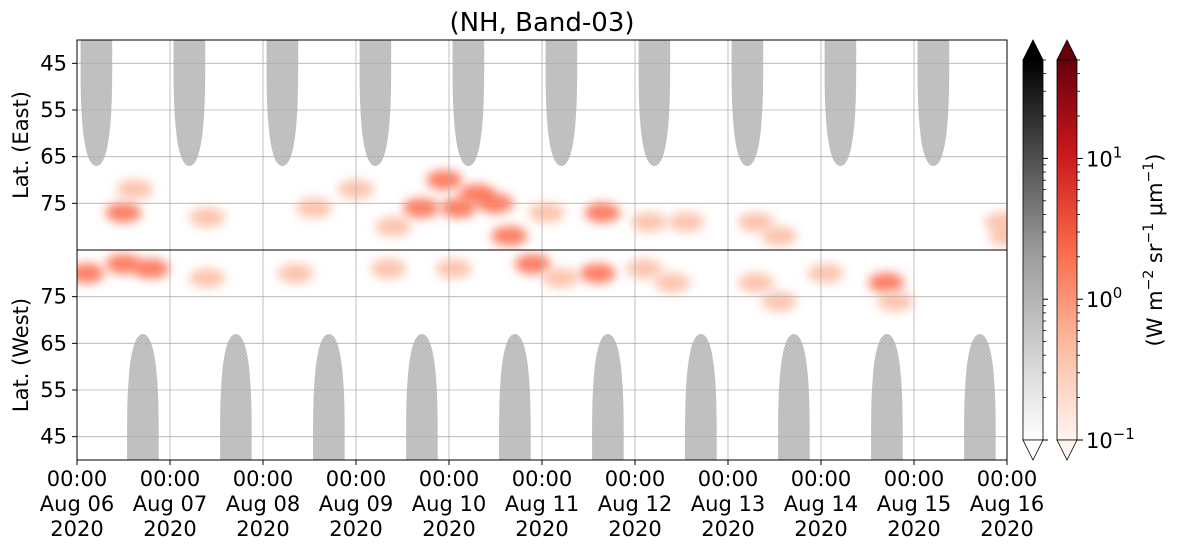 This screenshot has height=556, width=1181. Describe the element at coordinates (1155, 158) in the screenshot. I see `colorbar-label-part-6: )` at that location.